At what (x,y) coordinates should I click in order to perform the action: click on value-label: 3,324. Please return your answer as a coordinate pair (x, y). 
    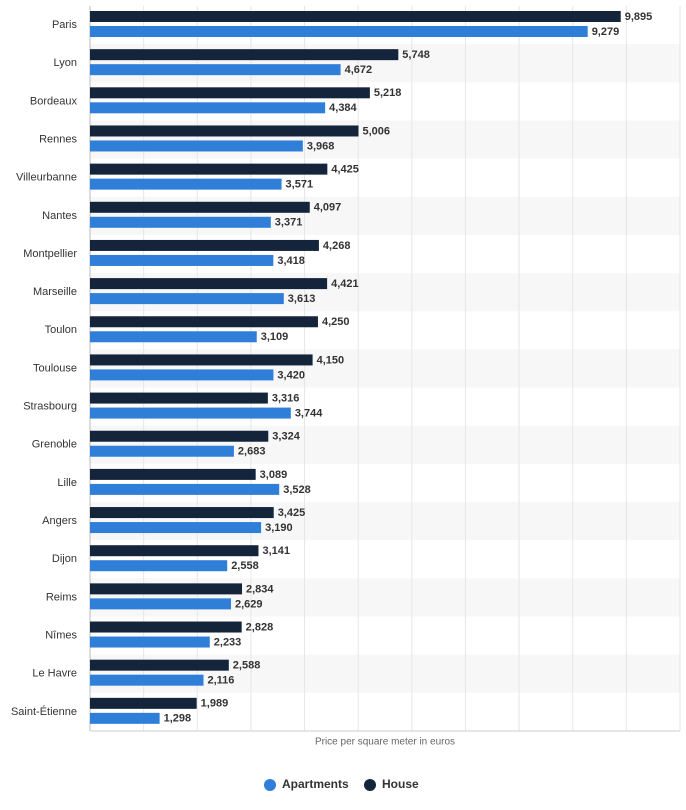
    Looking at the image, I should click on (286, 437).